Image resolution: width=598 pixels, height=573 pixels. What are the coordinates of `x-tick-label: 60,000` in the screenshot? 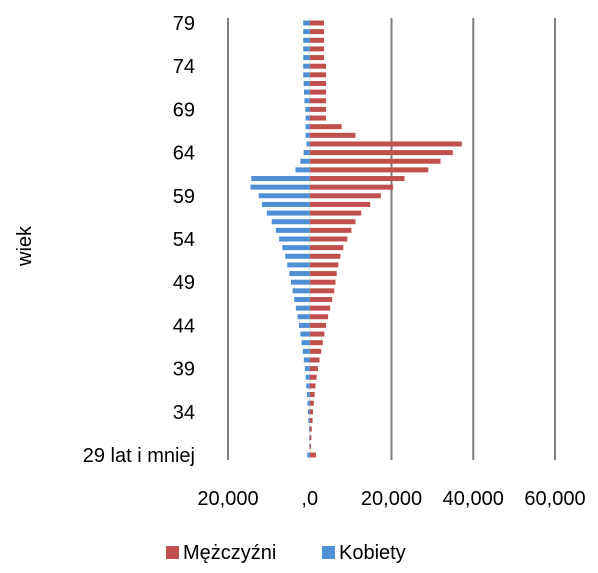 It's located at (554, 499).